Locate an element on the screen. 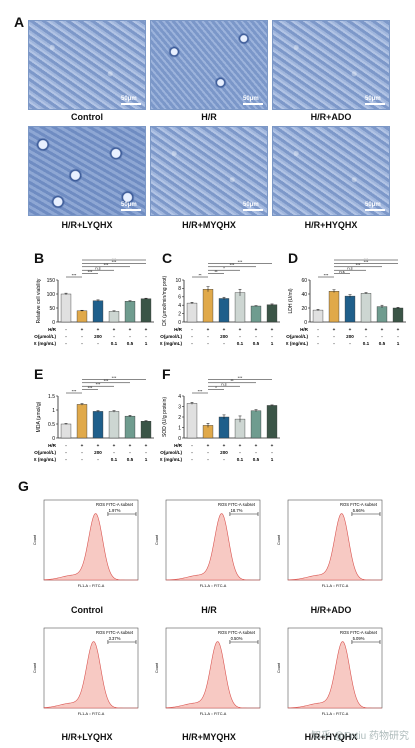 Image resolution: width=415 pixels, height=748 pixels. y-tick-label: 2 is located at coordinates (179, 418).